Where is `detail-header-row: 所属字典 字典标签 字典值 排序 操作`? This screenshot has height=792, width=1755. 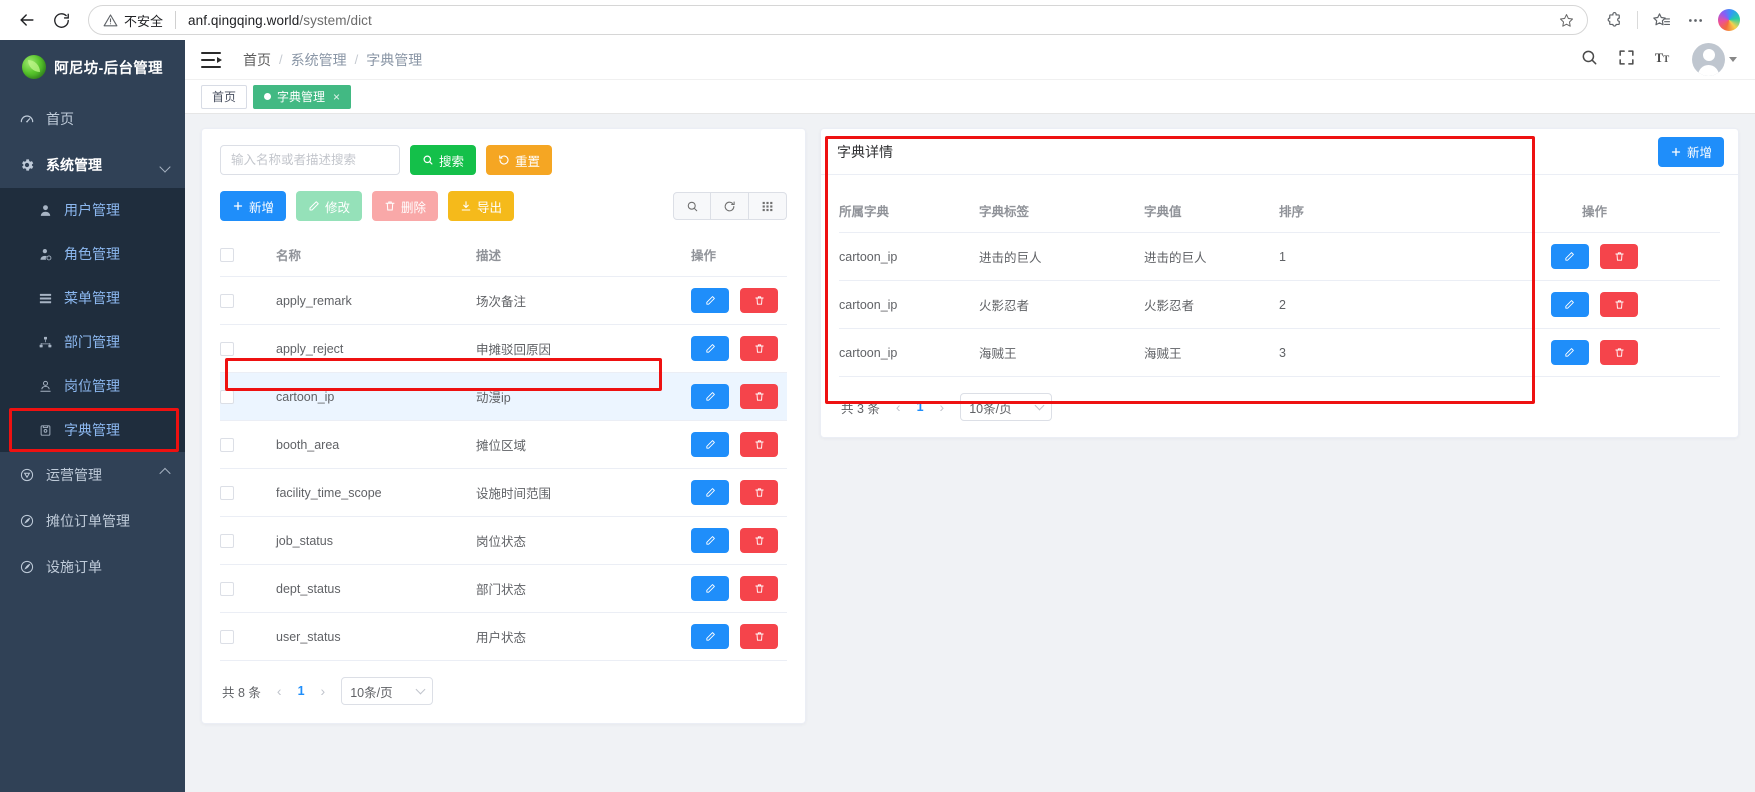 detail-header-row: 所属字典 字典标签 字典值 排序 操作 is located at coordinates (1279, 212).